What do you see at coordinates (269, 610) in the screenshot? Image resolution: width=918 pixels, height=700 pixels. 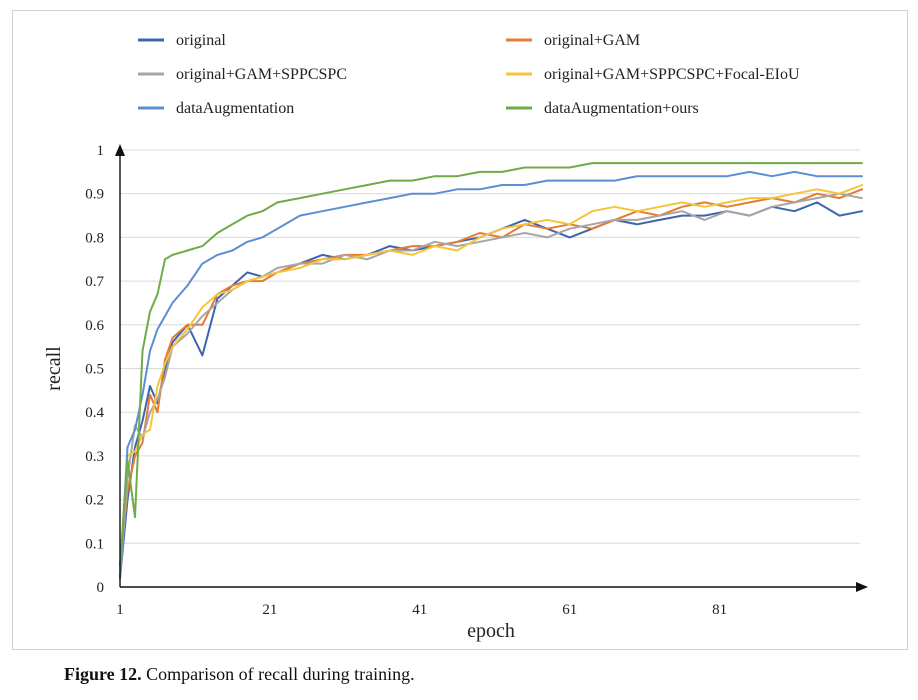 I see `x-tick-label: 21` at bounding box center [269, 610].